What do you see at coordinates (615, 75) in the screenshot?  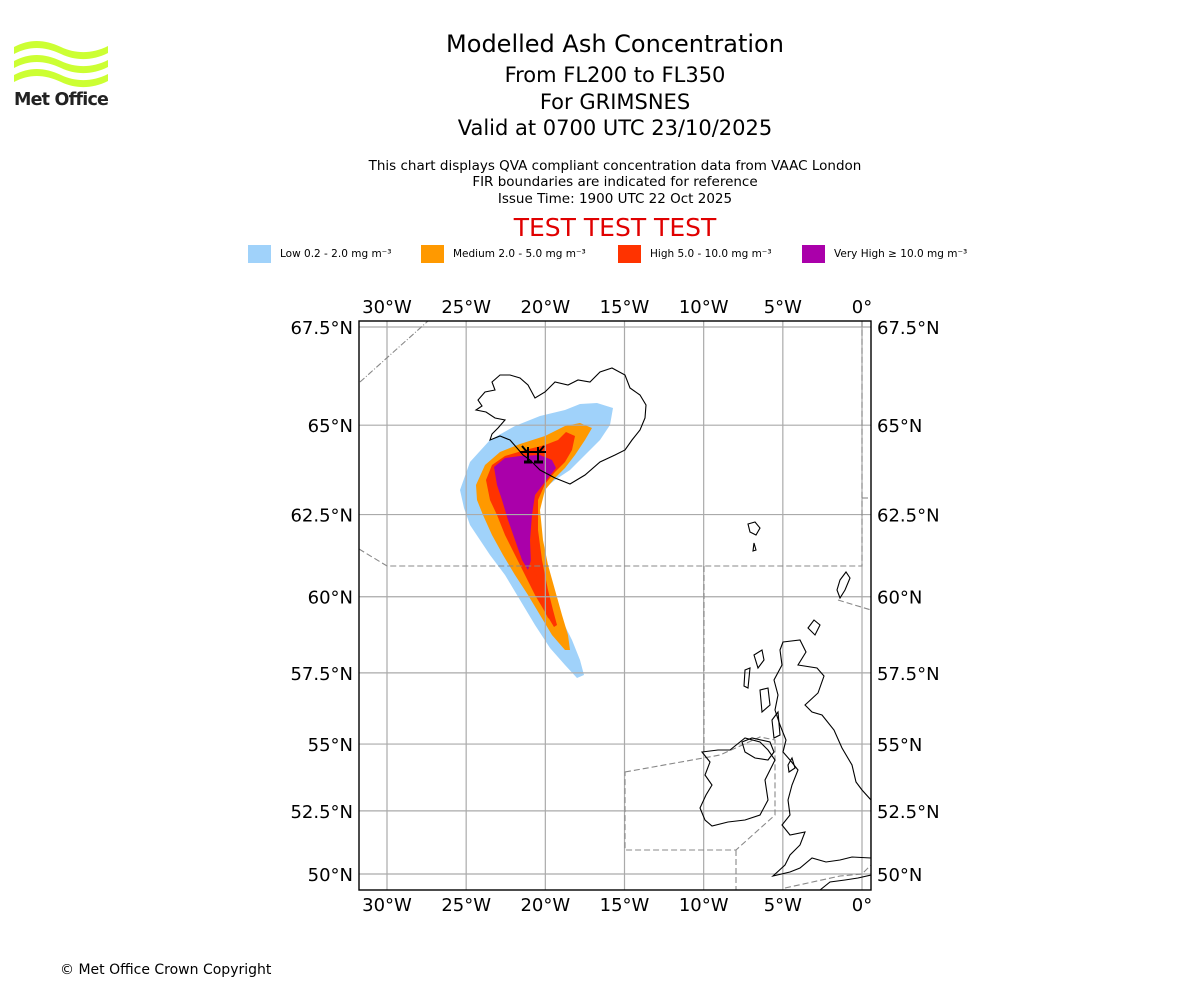 I see `flight-level-range: From FL200 to FL350` at bounding box center [615, 75].